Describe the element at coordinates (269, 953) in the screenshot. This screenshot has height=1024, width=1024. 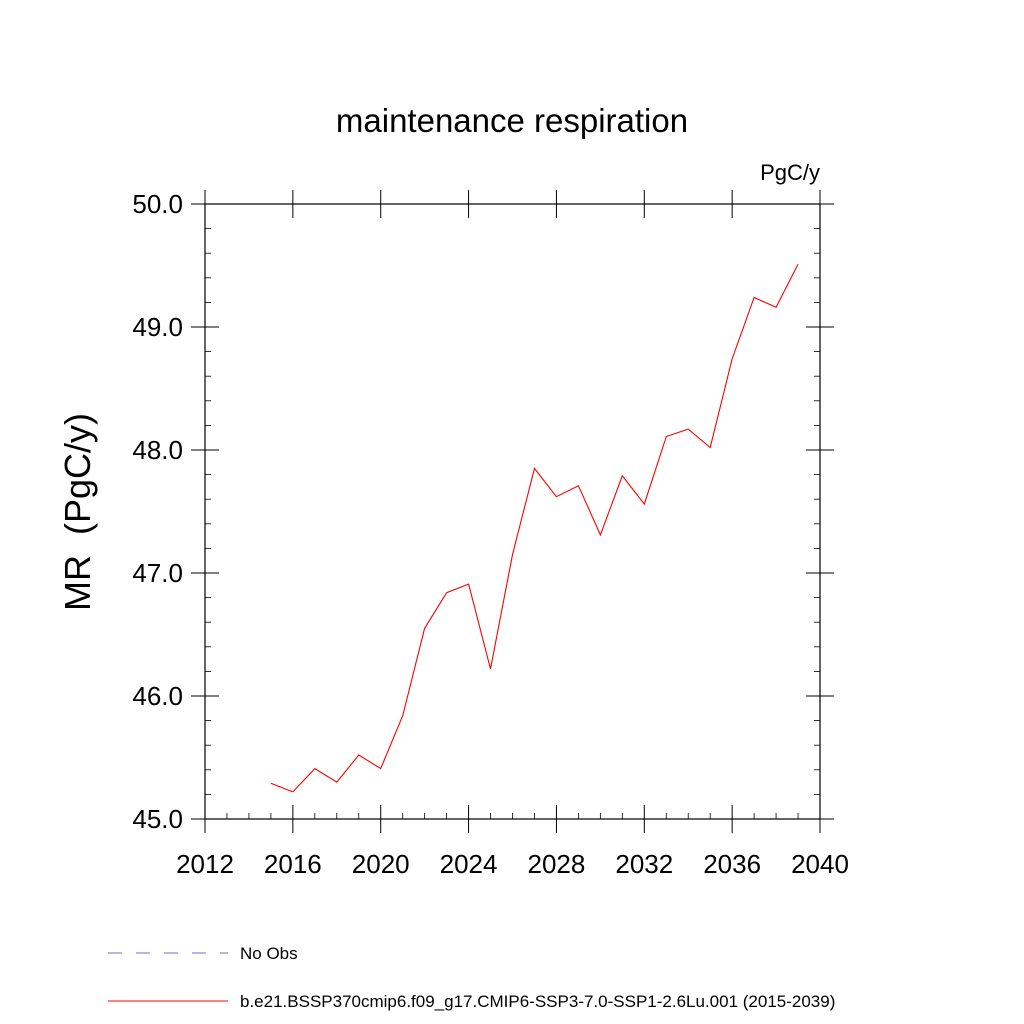
I see `legend-label: No Obs` at that location.